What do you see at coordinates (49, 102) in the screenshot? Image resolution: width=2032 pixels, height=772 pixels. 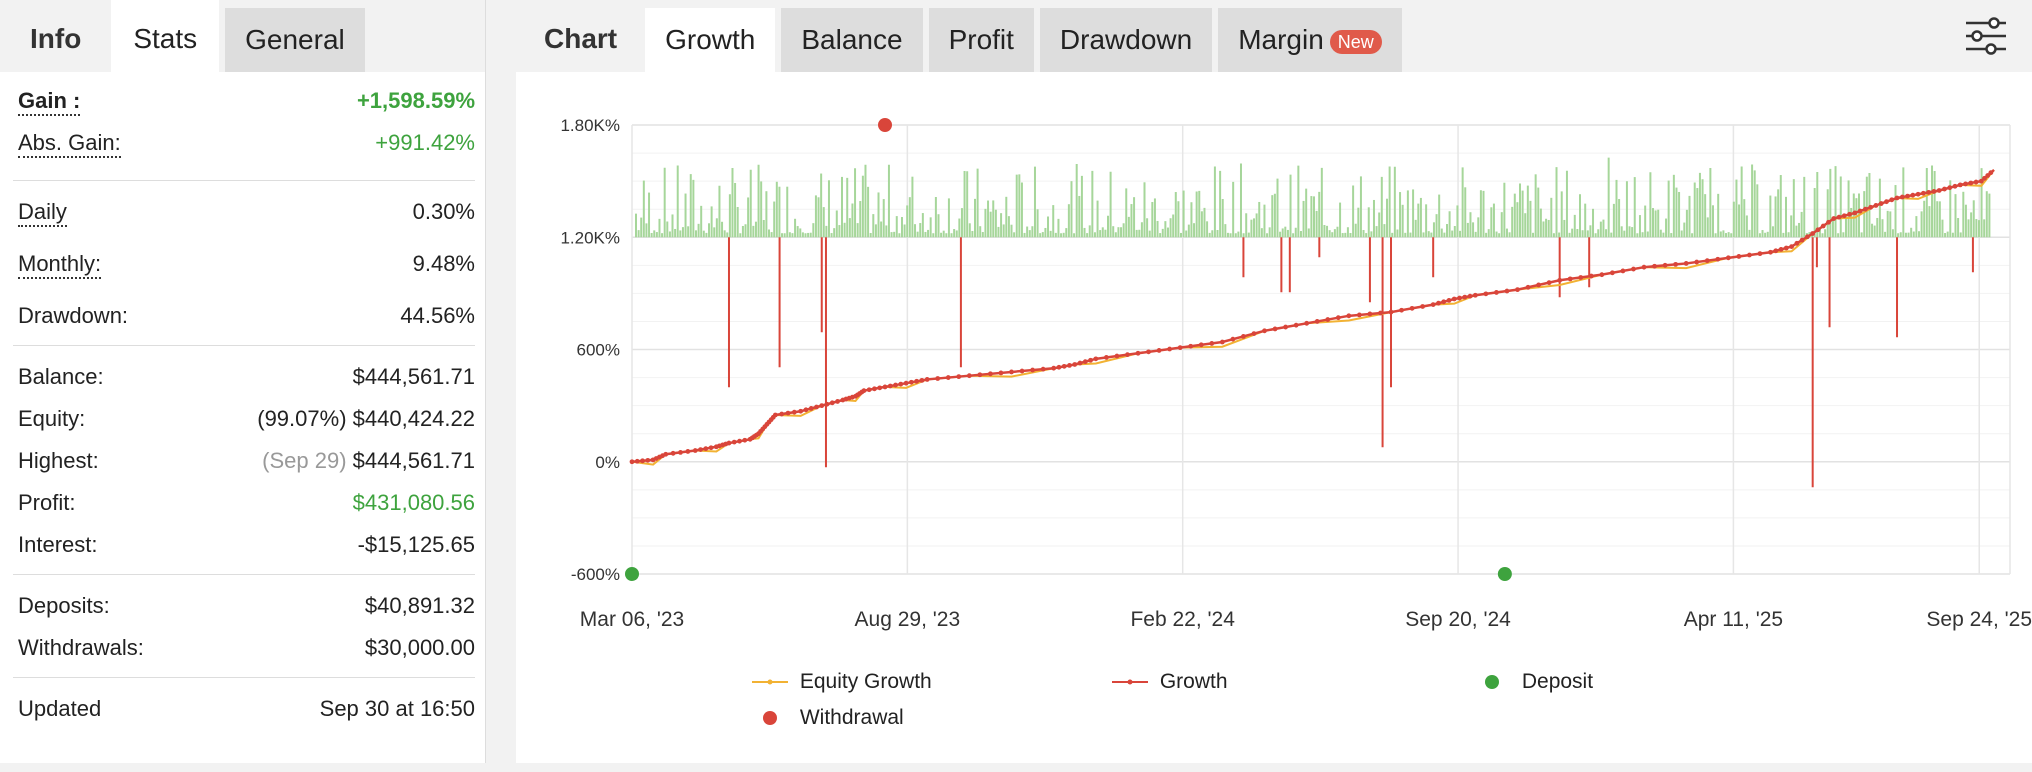 I see `gain-label: Gain :` at bounding box center [49, 102].